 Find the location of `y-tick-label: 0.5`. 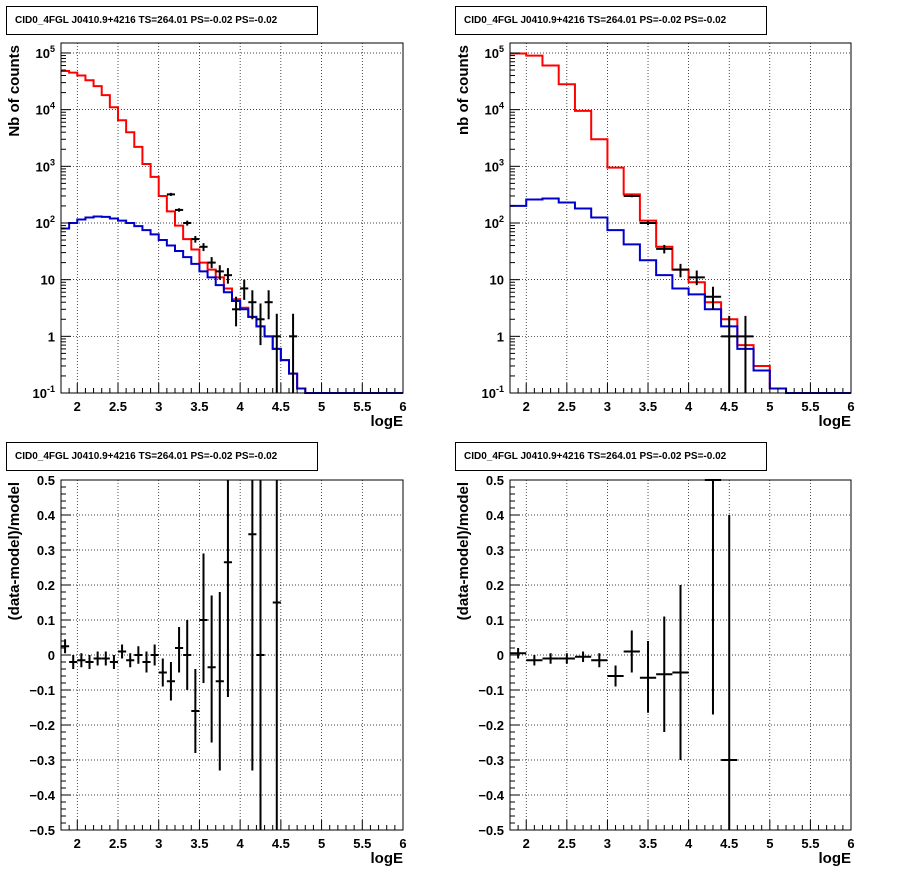

y-tick-label: 0.5 is located at coordinates (495, 480).